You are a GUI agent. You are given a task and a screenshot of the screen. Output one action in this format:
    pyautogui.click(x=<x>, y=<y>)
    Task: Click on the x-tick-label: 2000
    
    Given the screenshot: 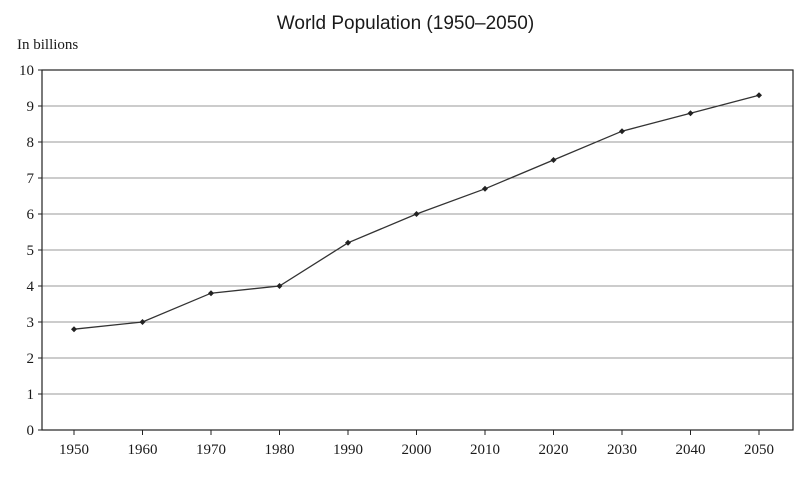 What is the action you would take?
    pyautogui.click(x=417, y=450)
    